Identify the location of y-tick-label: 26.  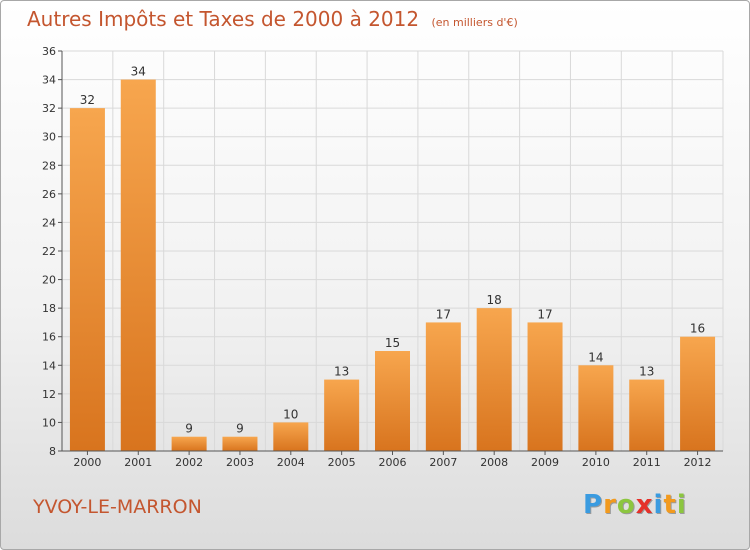
(49, 194).